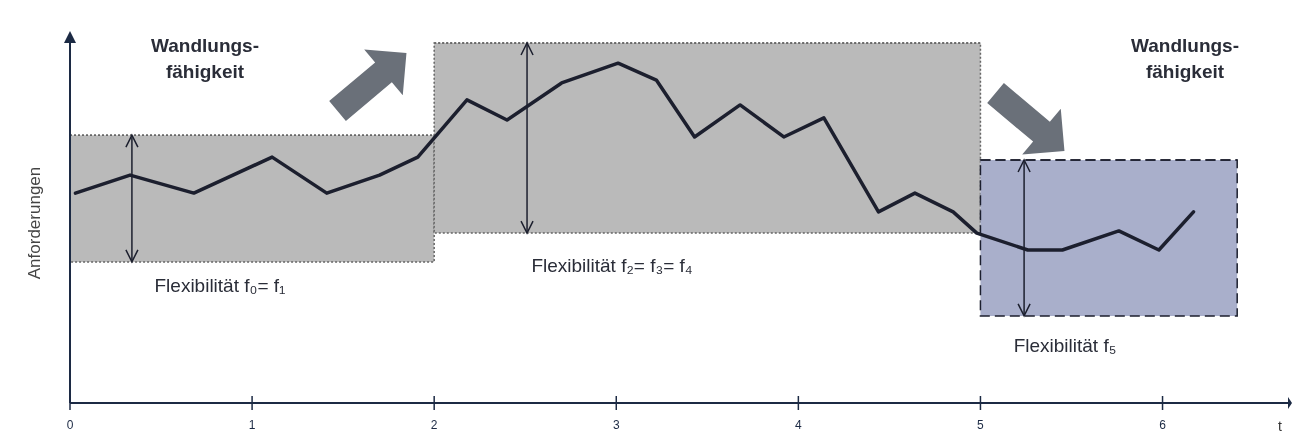 Image resolution: width=1293 pixels, height=442 pixels. I want to click on annotation: Flexibilität f₅, so click(1065, 345).